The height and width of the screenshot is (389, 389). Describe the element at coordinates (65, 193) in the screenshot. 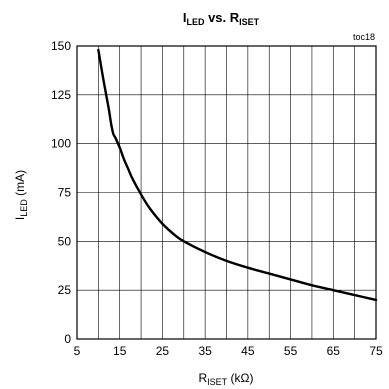

I see `y-tick-label: 75` at that location.